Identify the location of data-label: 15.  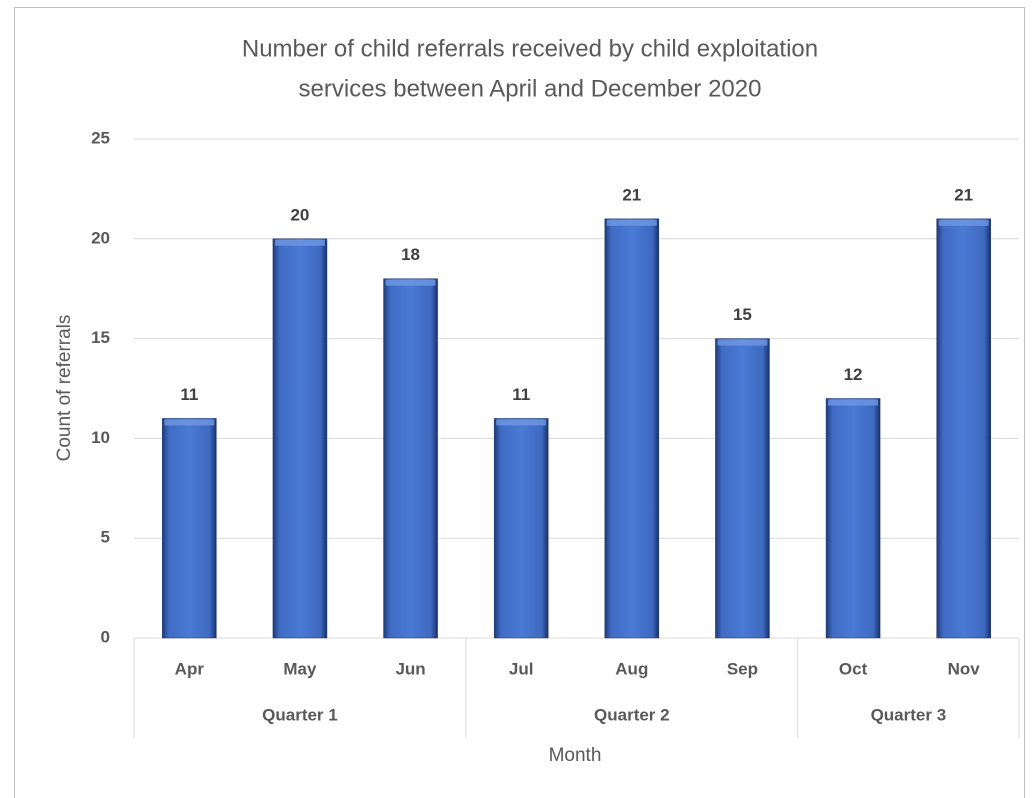
(742, 314).